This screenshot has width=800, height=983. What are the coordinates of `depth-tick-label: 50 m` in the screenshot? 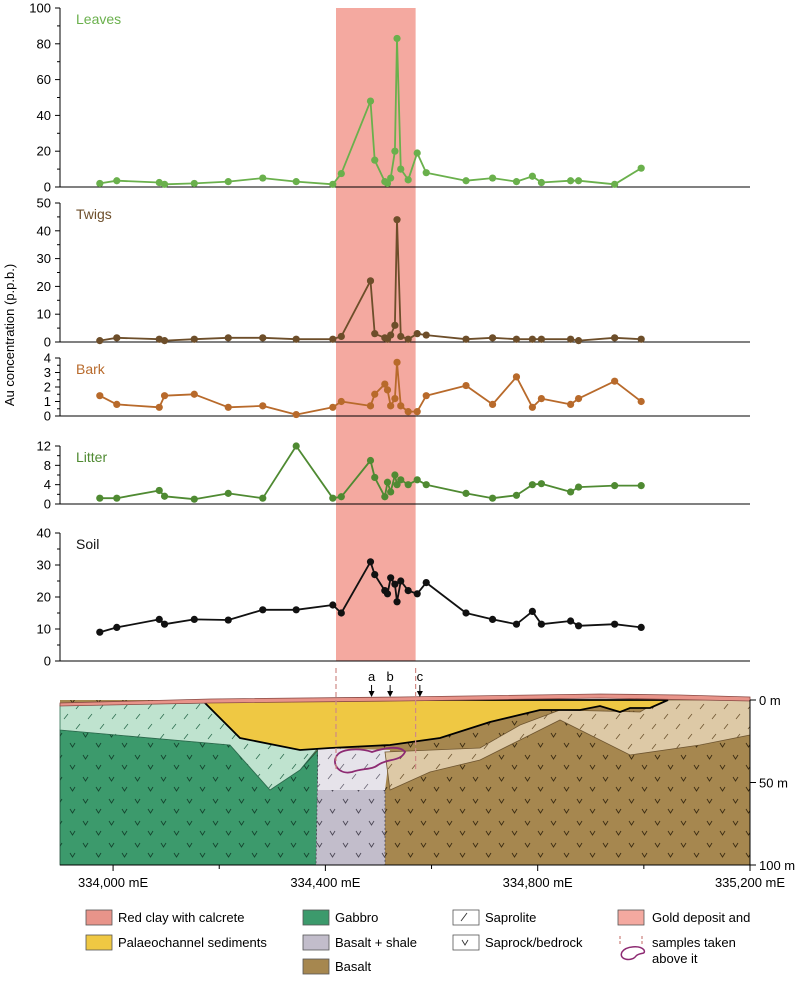 It's located at (773, 783).